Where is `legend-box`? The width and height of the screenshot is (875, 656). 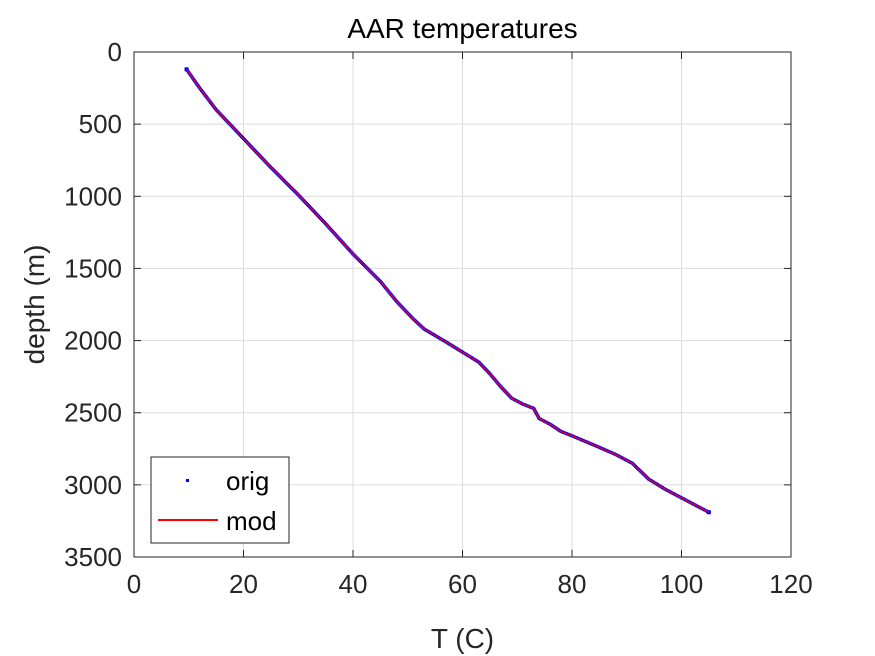 legend-box is located at coordinates (220, 500).